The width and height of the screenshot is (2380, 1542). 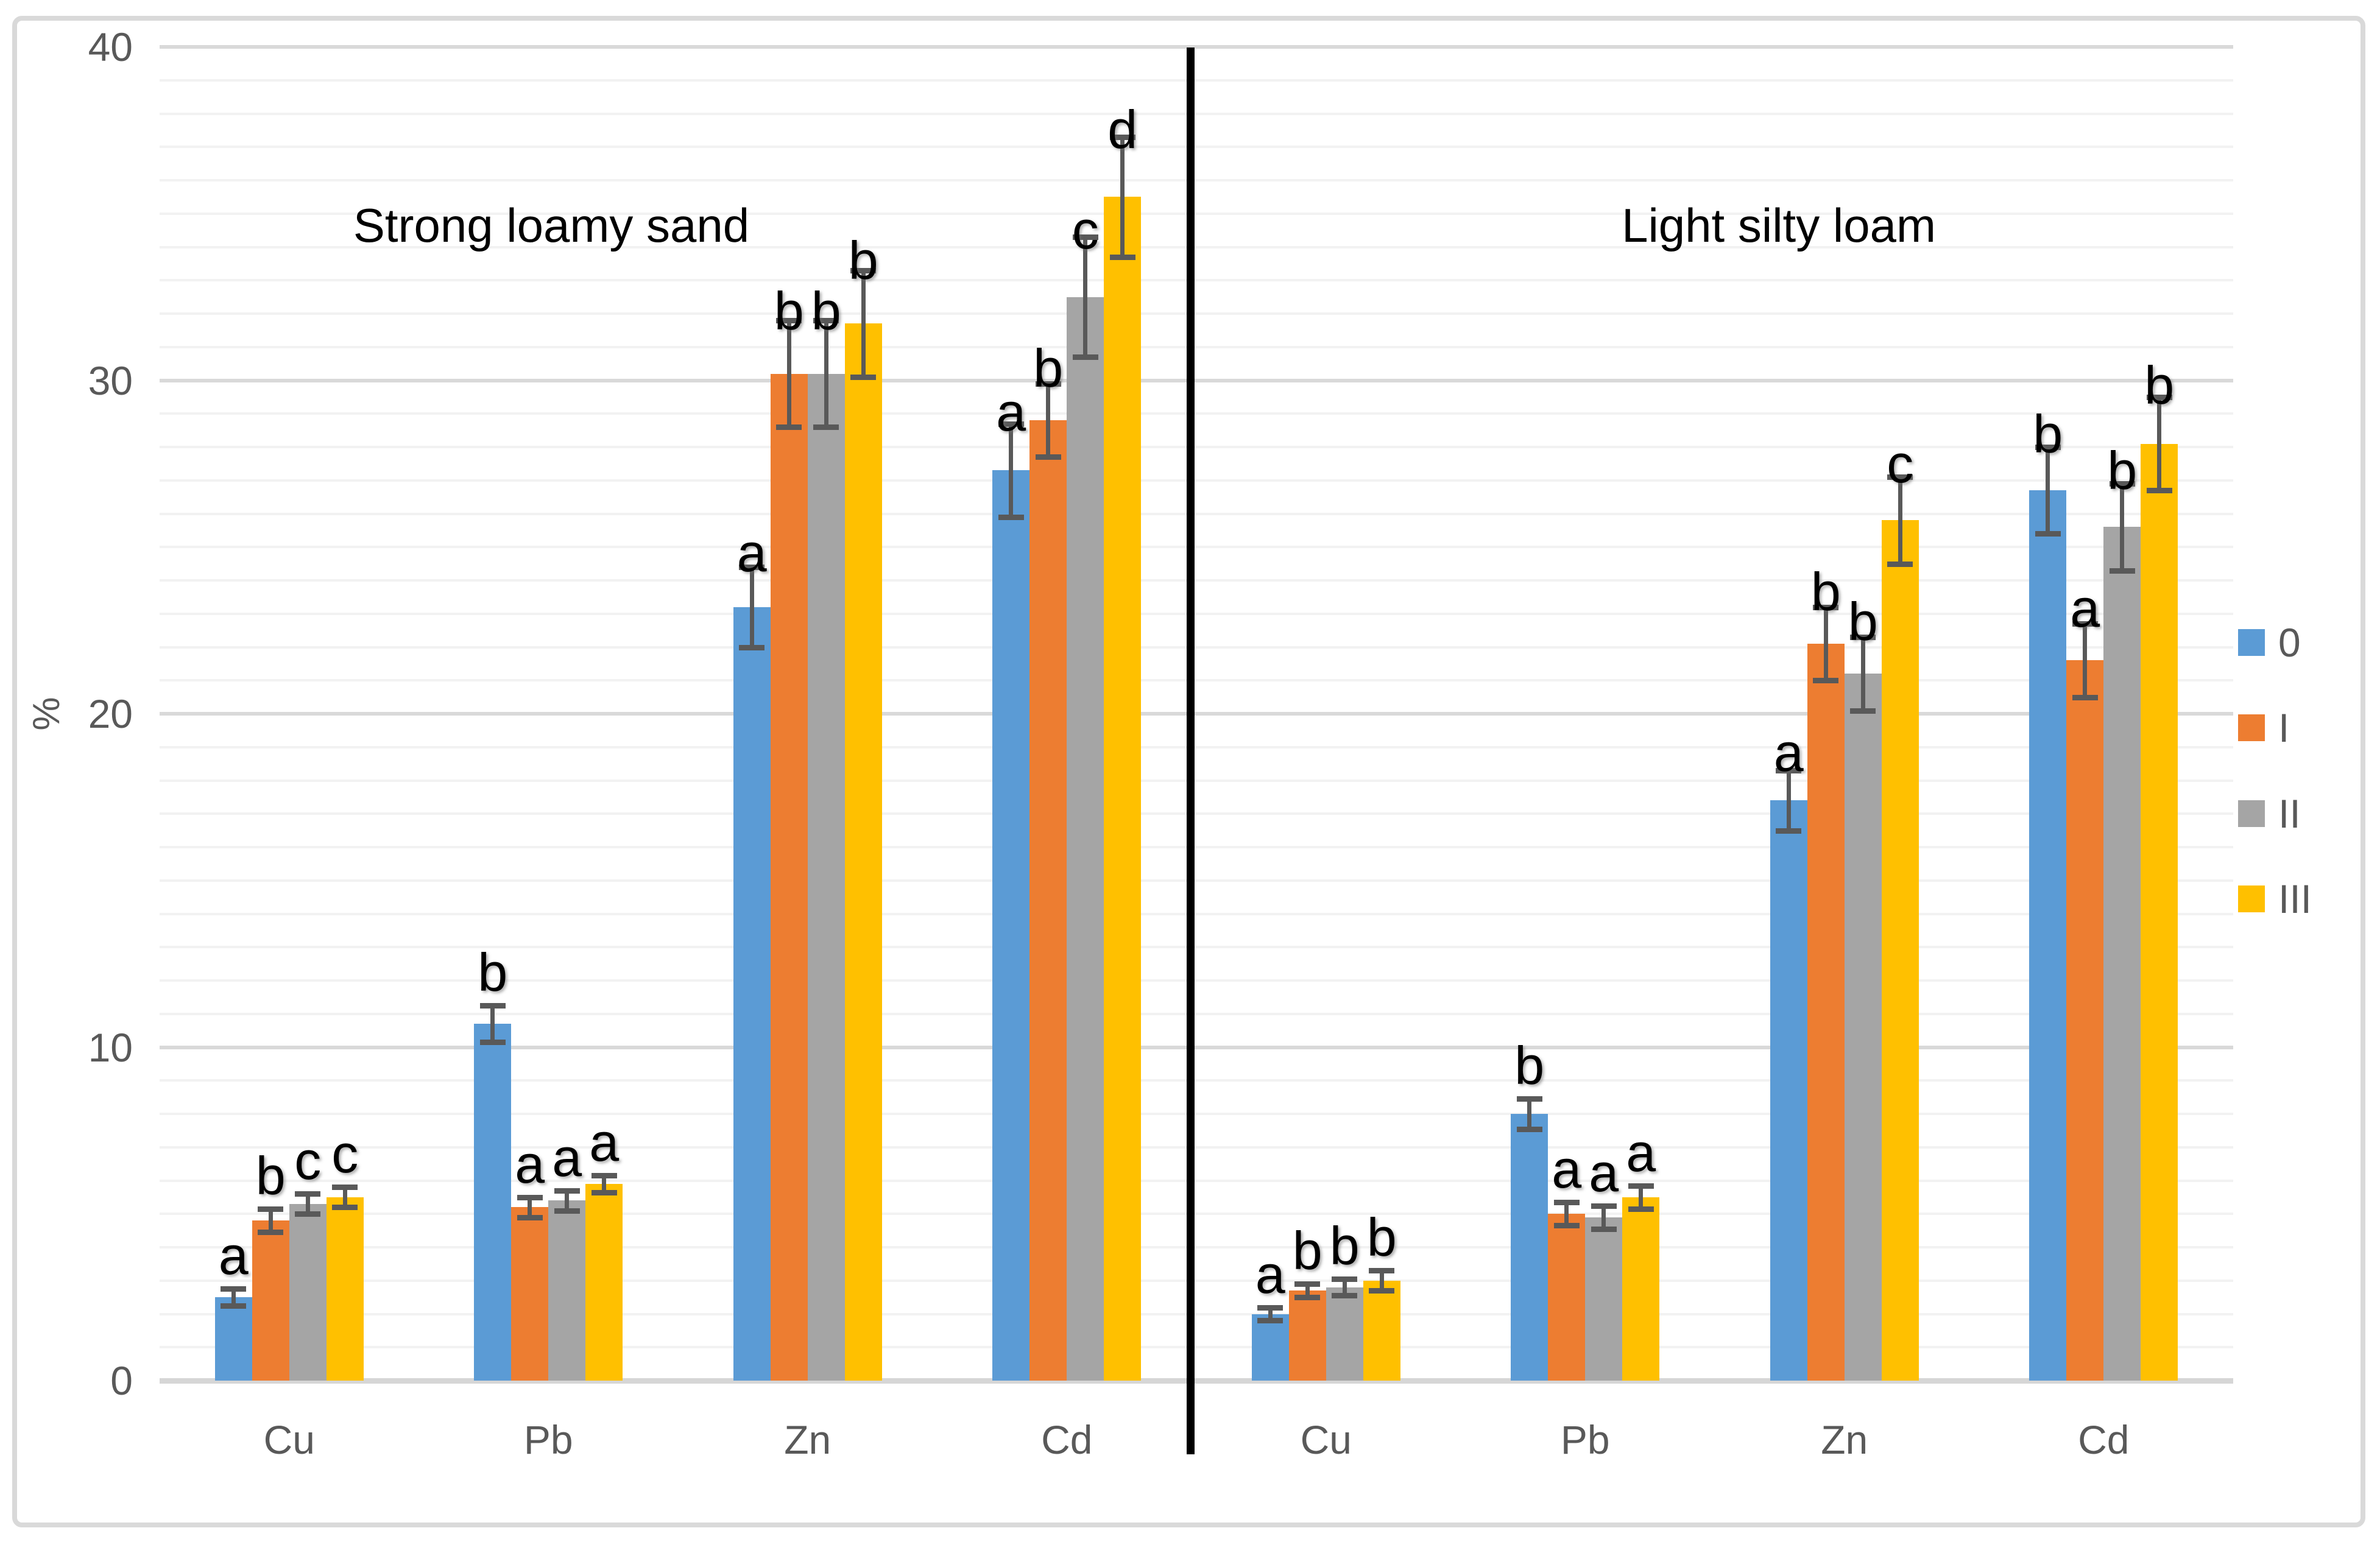 What do you see at coordinates (1567, 1297) in the screenshot?
I see `bar-light-Pb-I` at bounding box center [1567, 1297].